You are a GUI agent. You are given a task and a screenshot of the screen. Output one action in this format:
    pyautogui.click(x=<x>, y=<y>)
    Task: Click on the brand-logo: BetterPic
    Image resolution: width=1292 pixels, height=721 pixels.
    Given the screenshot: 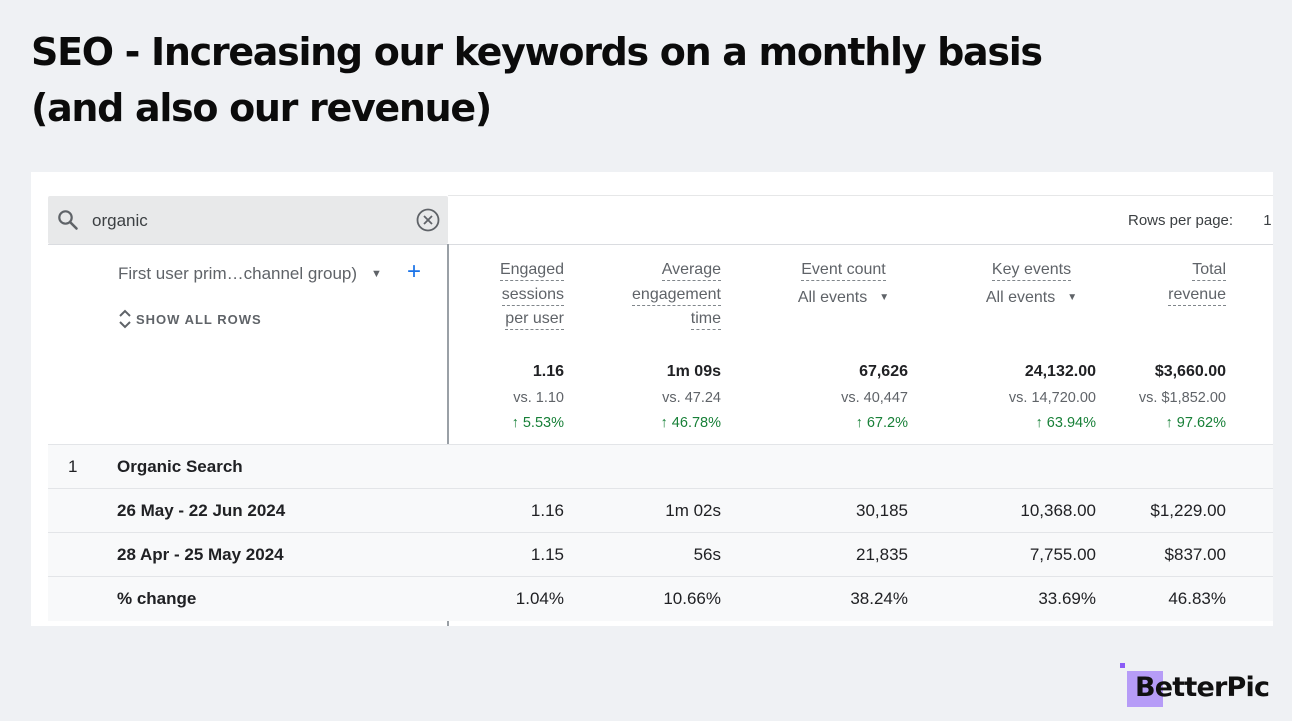 What is the action you would take?
    pyautogui.click(x=1198, y=687)
    